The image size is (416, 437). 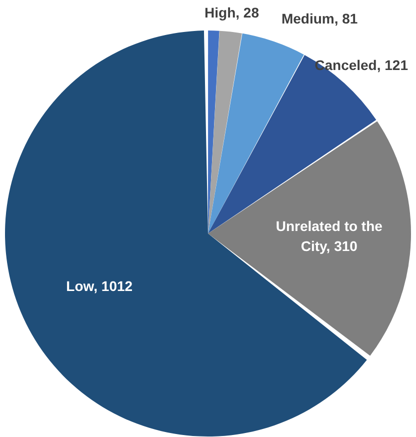 What do you see at coordinates (99, 286) in the screenshot?
I see `slice-label: Low, 1012` at bounding box center [99, 286].